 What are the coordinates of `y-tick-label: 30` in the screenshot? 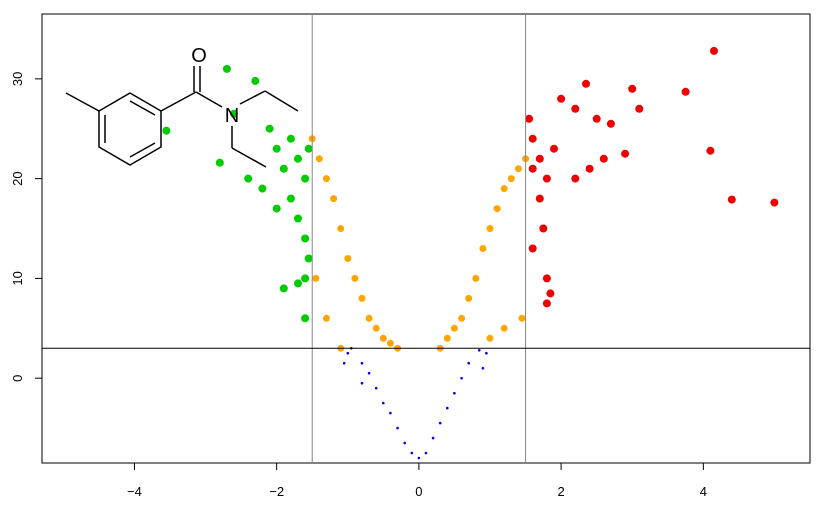 It's located at (17, 79).